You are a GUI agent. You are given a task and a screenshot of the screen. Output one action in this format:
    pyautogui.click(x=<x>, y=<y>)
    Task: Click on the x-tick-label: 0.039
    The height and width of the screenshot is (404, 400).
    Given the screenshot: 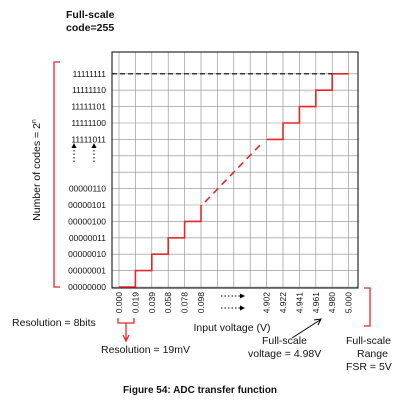 What is the action you would take?
    pyautogui.click(x=152, y=303)
    